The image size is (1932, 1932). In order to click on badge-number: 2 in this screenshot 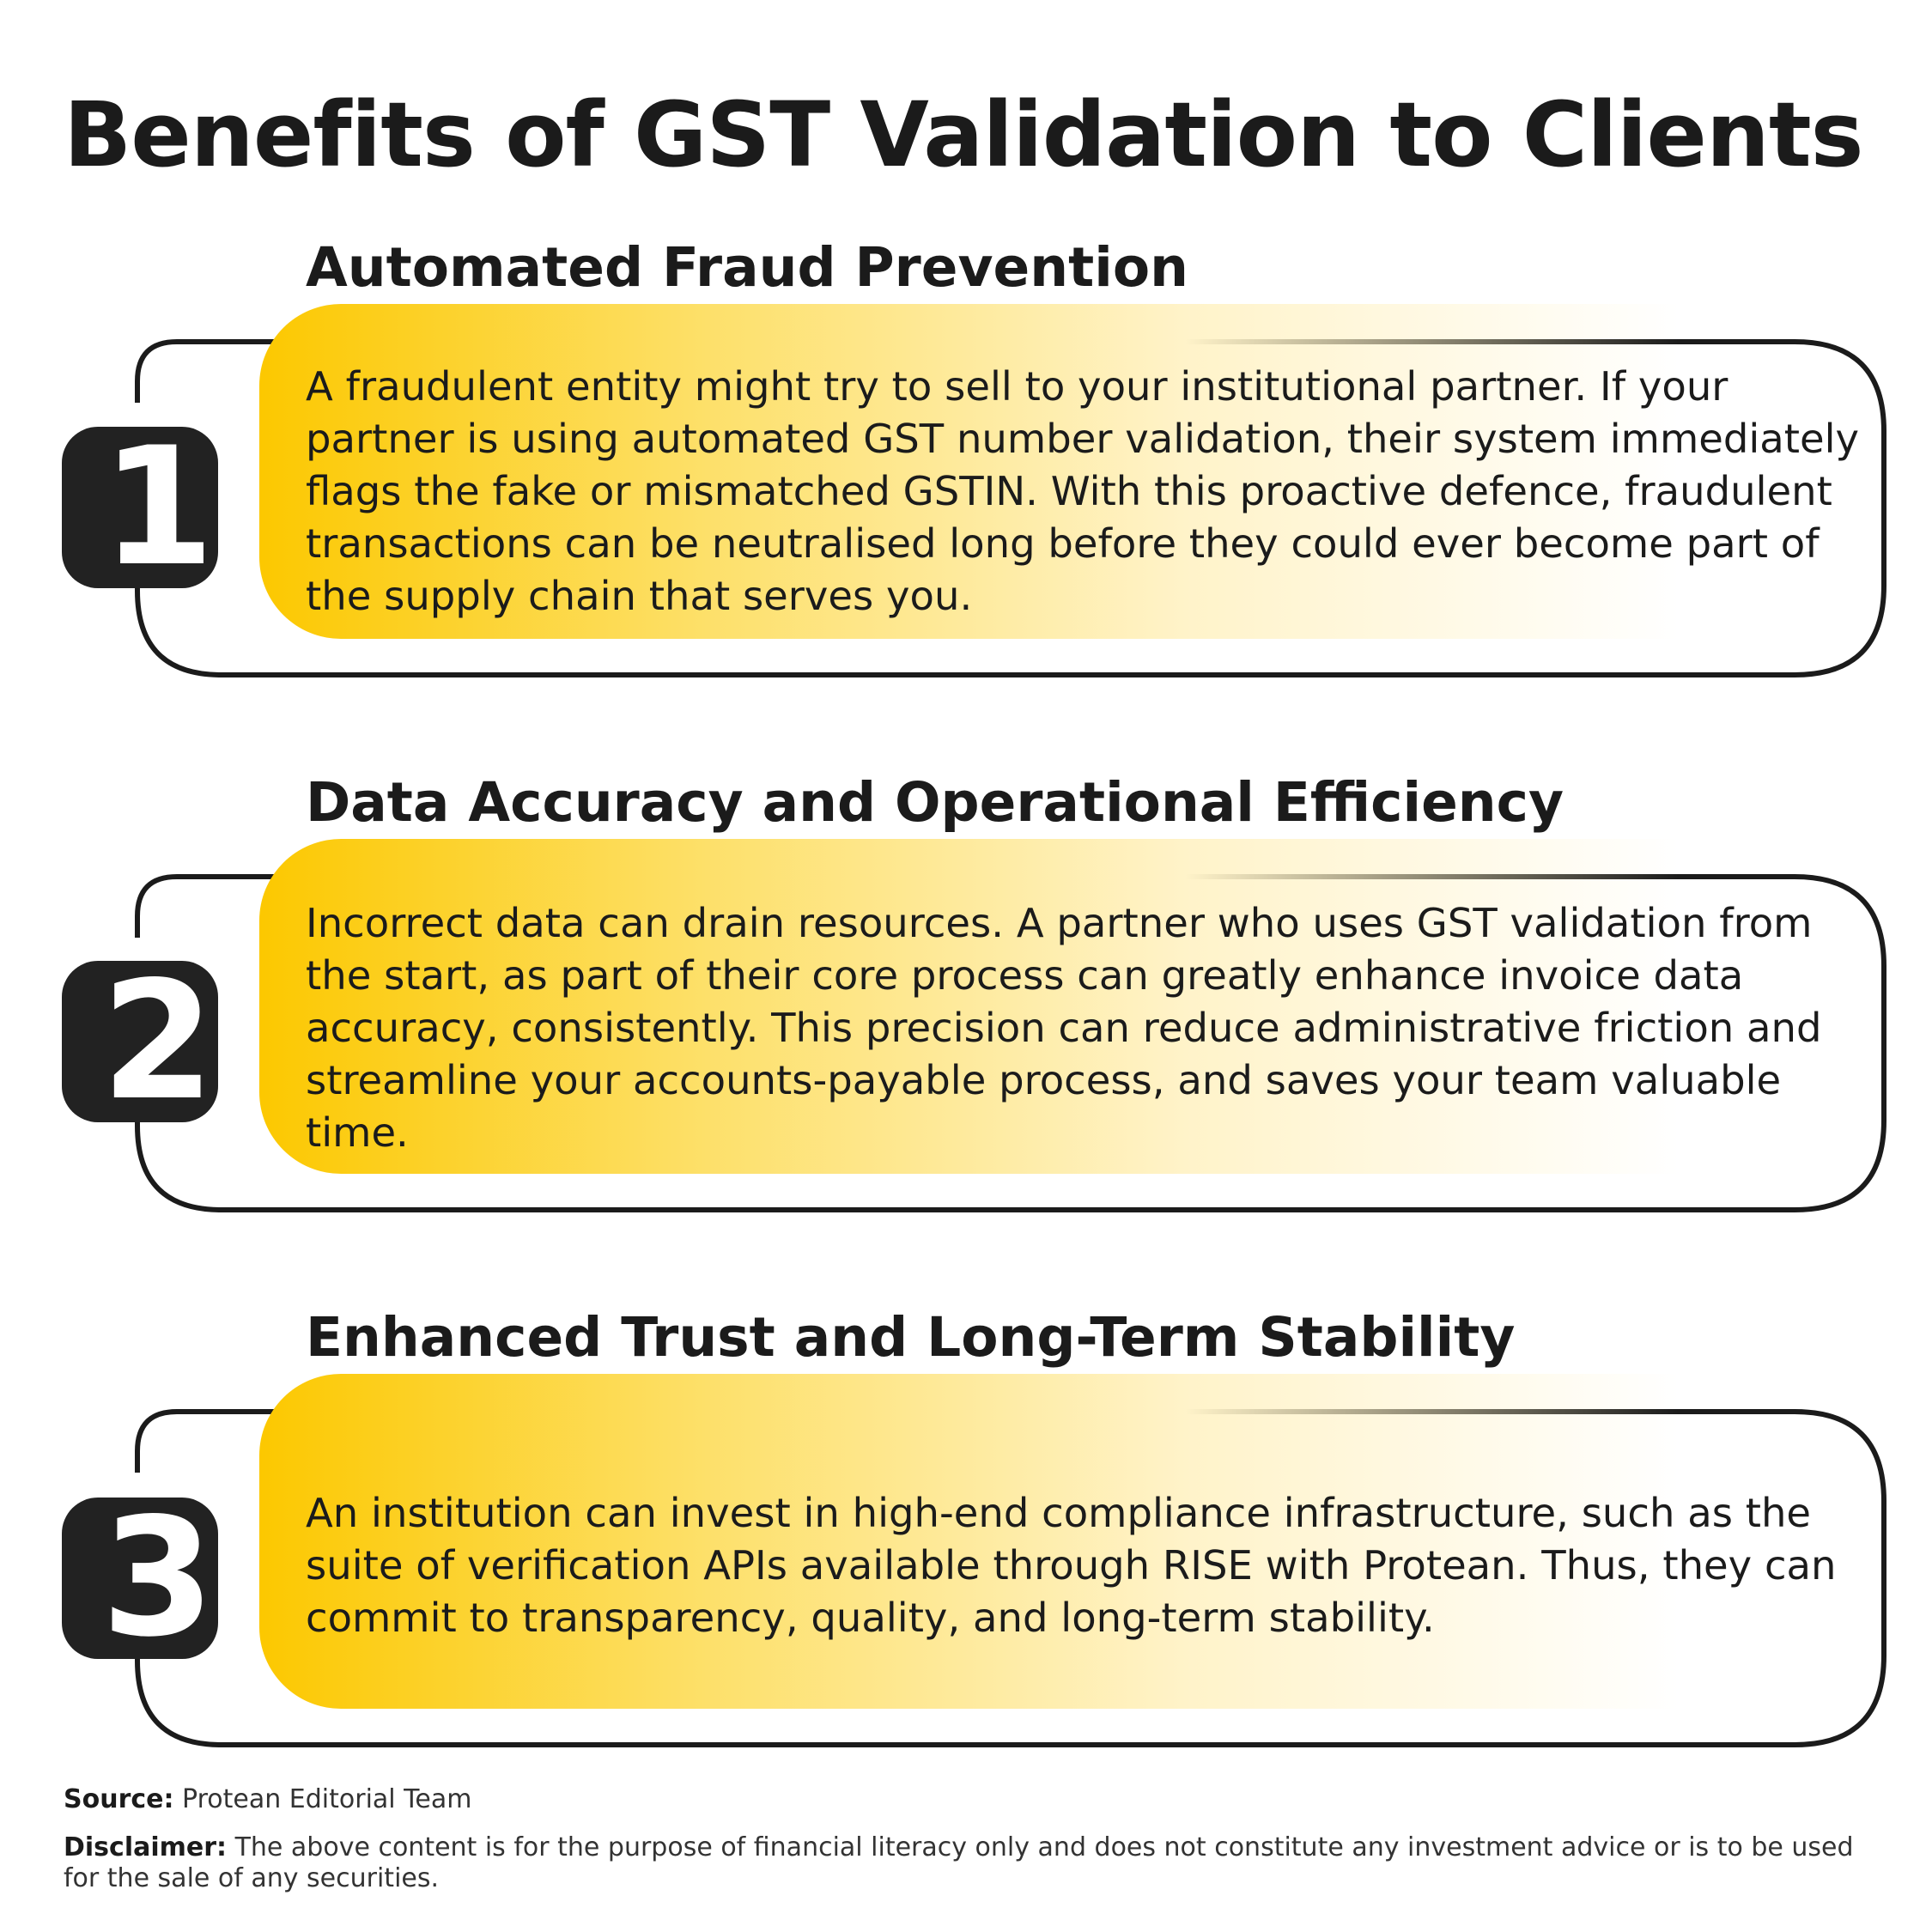, I will do `click(158, 1041)`.